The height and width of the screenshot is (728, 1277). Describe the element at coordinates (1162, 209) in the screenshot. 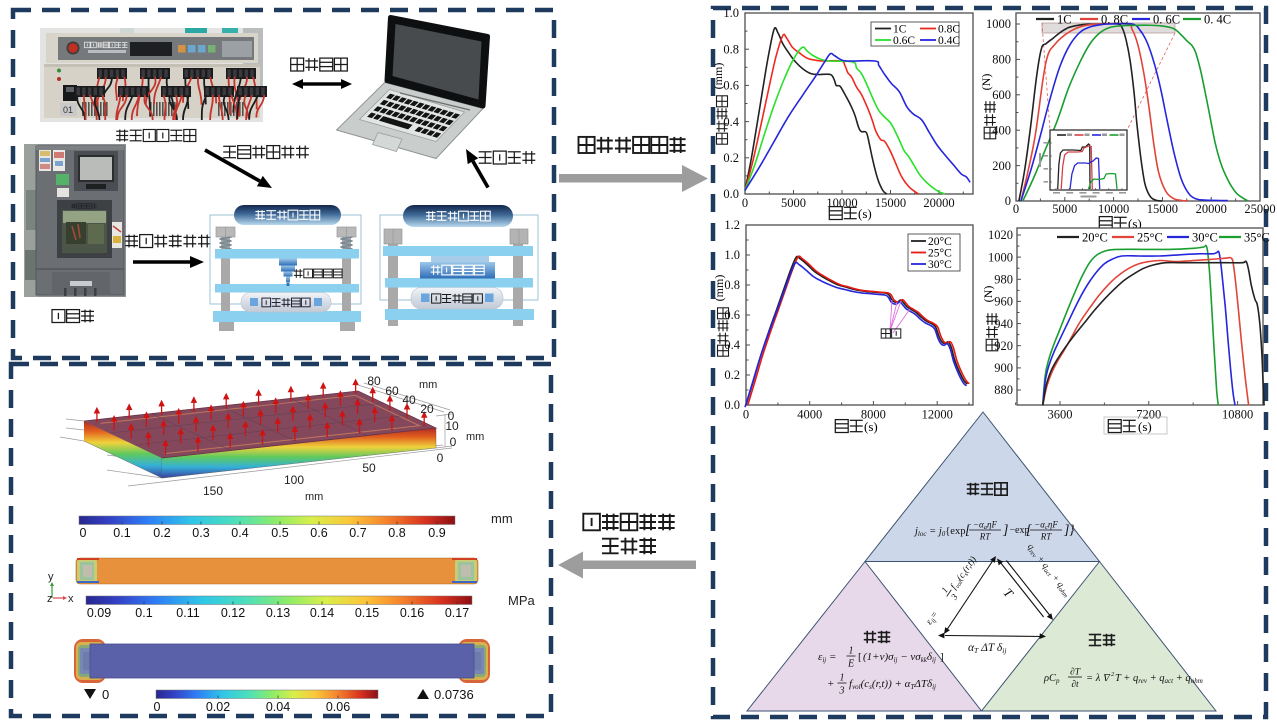

I see `svg-text: 15000` at that location.